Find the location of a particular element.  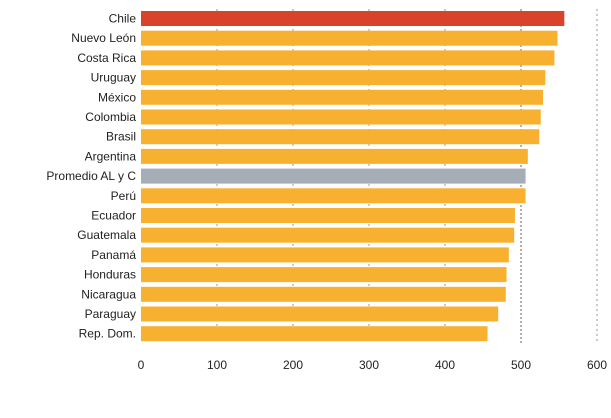

x-tick-label: 300 is located at coordinates (369, 365).